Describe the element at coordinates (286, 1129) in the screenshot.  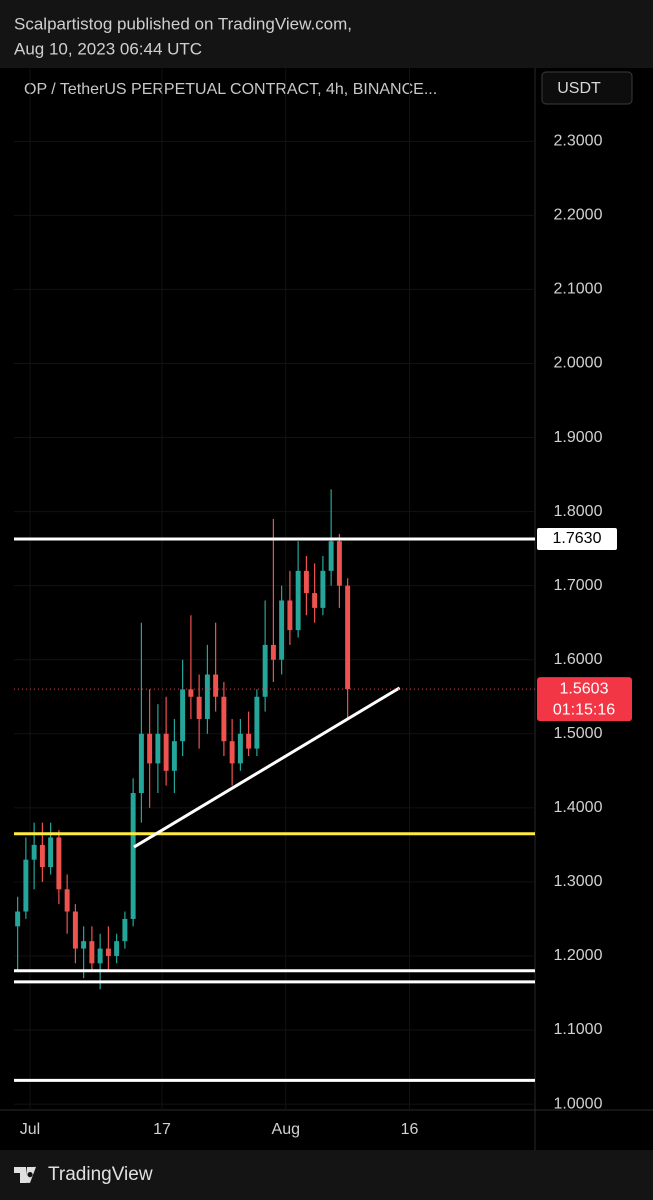
I see `x-tick-label: Aug` at that location.